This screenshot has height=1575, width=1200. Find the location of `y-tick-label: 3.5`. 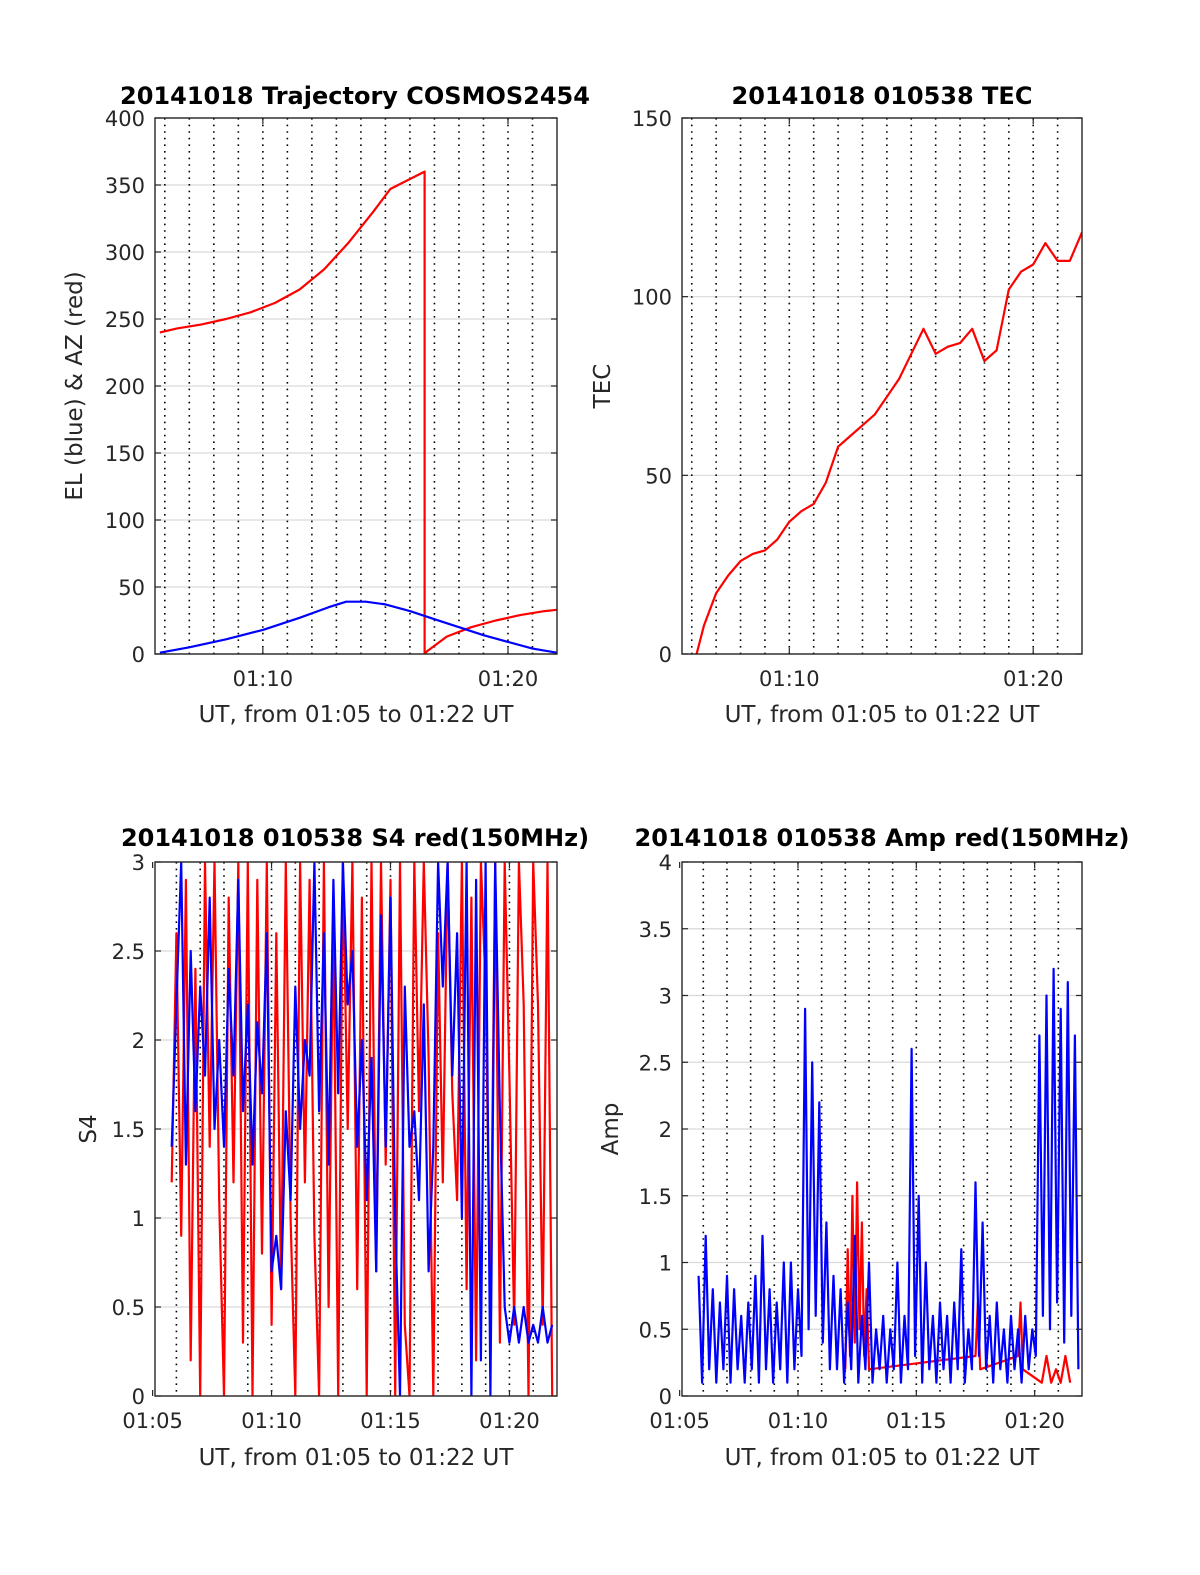

y-tick-label: 3.5 is located at coordinates (655, 930).